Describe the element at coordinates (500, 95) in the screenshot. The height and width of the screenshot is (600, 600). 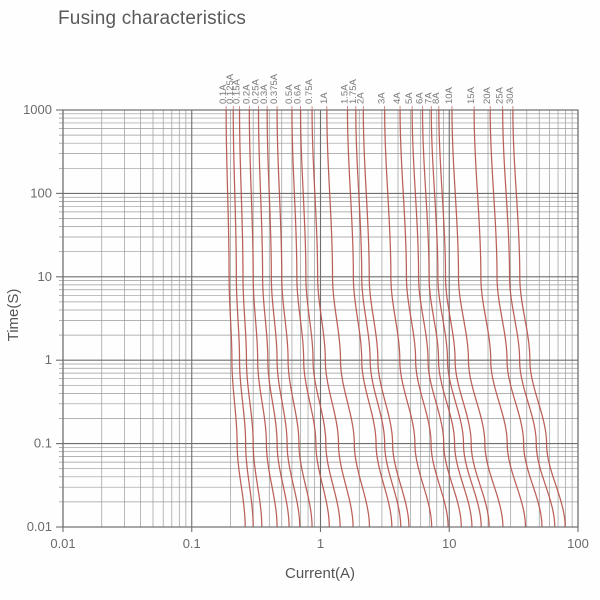
I see `curve-label: 25A` at that location.